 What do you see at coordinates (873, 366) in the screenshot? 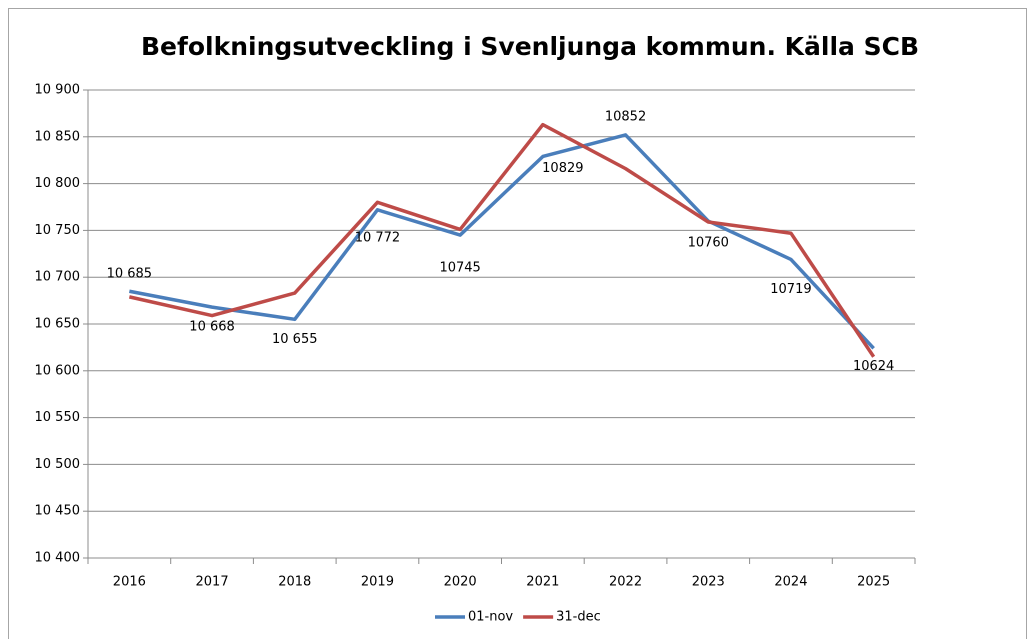
I see `data-label: 10624` at bounding box center [873, 366].